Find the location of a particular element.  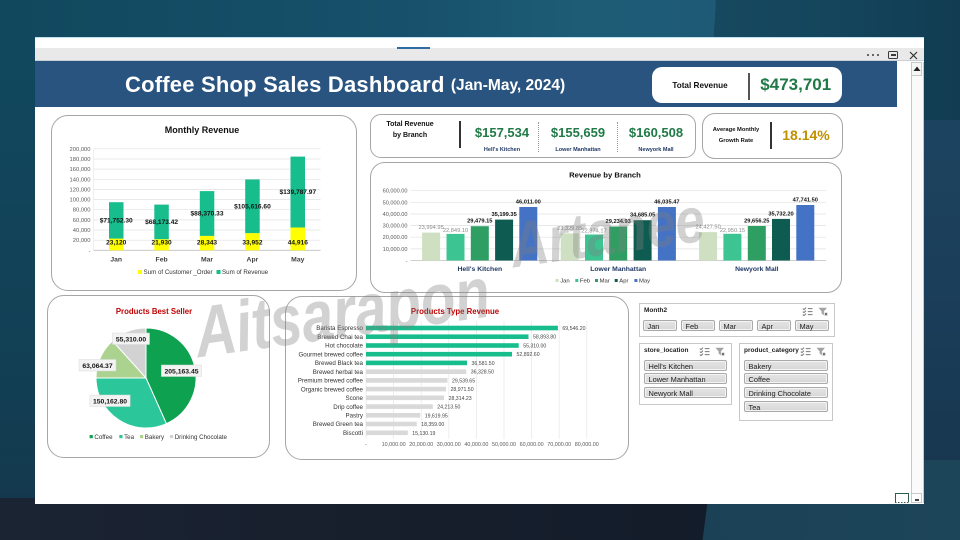

svg-text: 29,656.25 is located at coordinates (756, 222).